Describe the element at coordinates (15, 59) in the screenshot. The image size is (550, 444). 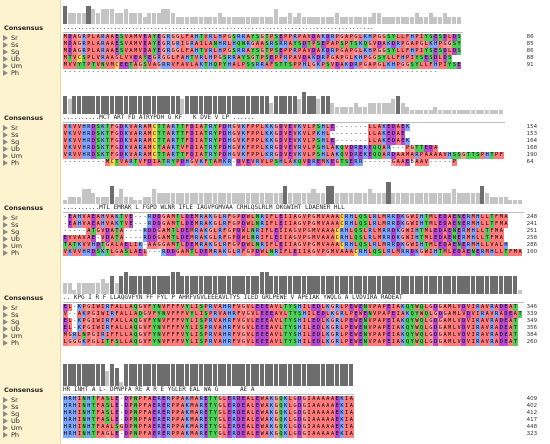
I see `sequence-name: Ub` at that location.